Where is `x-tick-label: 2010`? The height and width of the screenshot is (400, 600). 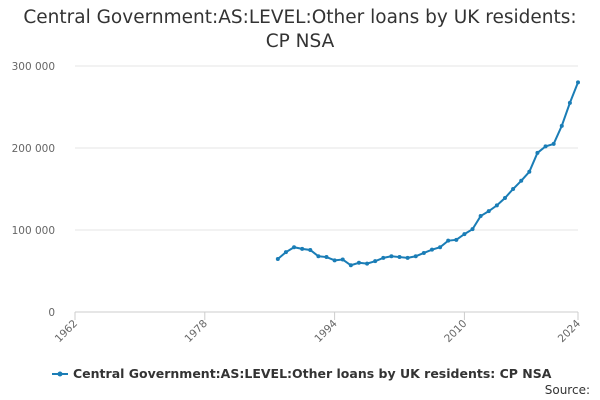 x-tick-label: 2010 is located at coordinates (455, 331).